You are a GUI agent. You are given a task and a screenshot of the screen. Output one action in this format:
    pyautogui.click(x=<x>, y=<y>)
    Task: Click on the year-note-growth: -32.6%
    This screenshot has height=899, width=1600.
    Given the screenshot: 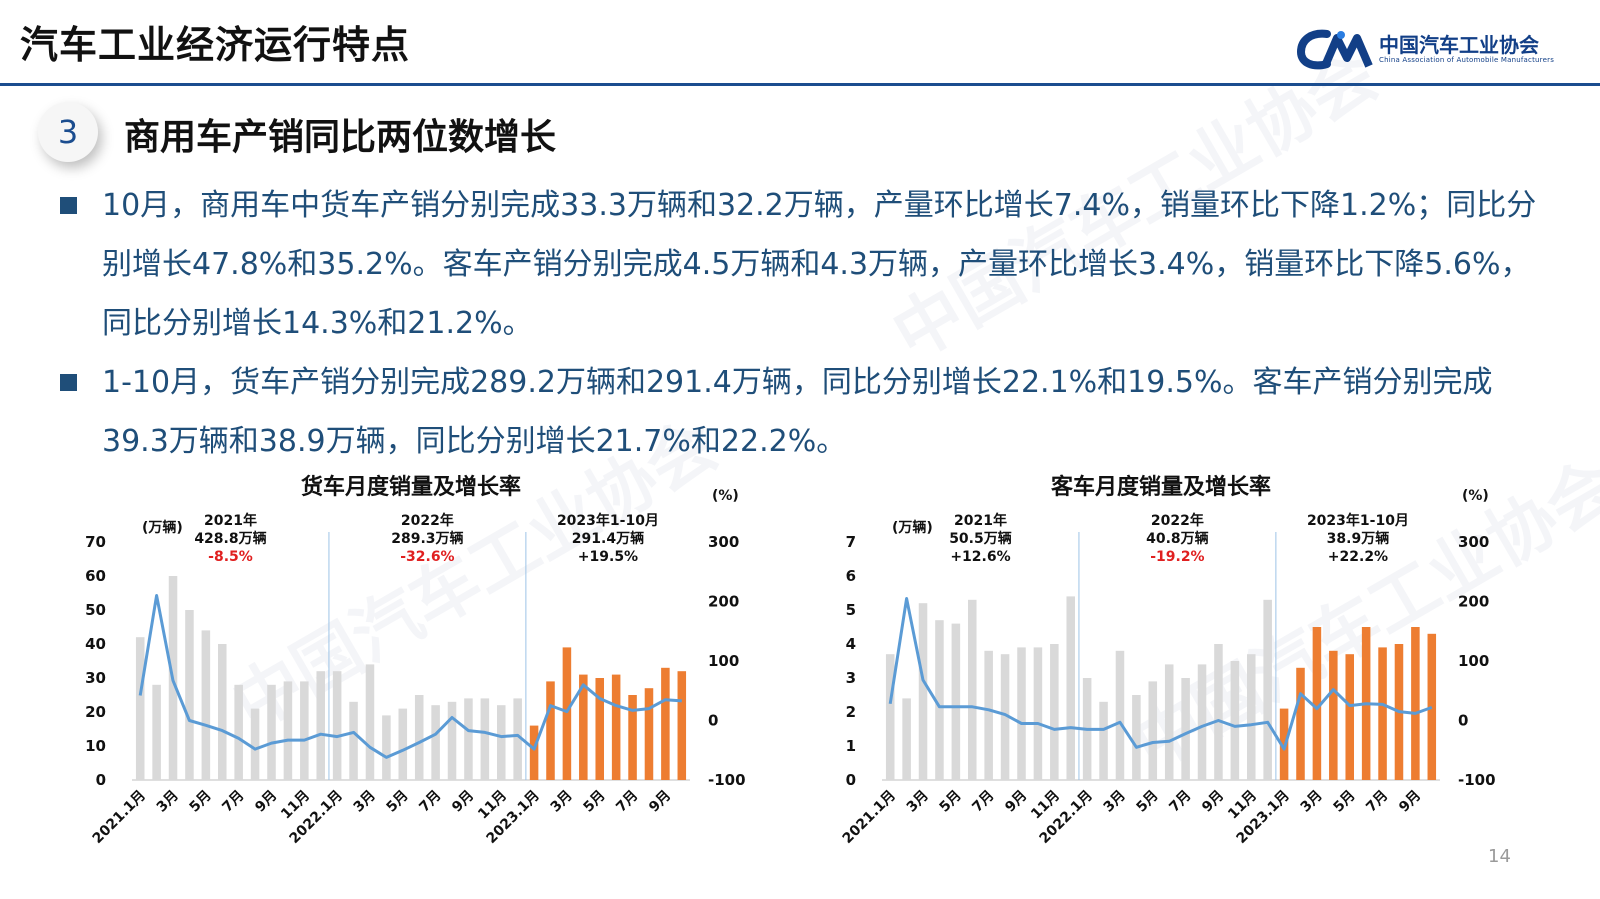 What is the action you would take?
    pyautogui.click(x=427, y=557)
    